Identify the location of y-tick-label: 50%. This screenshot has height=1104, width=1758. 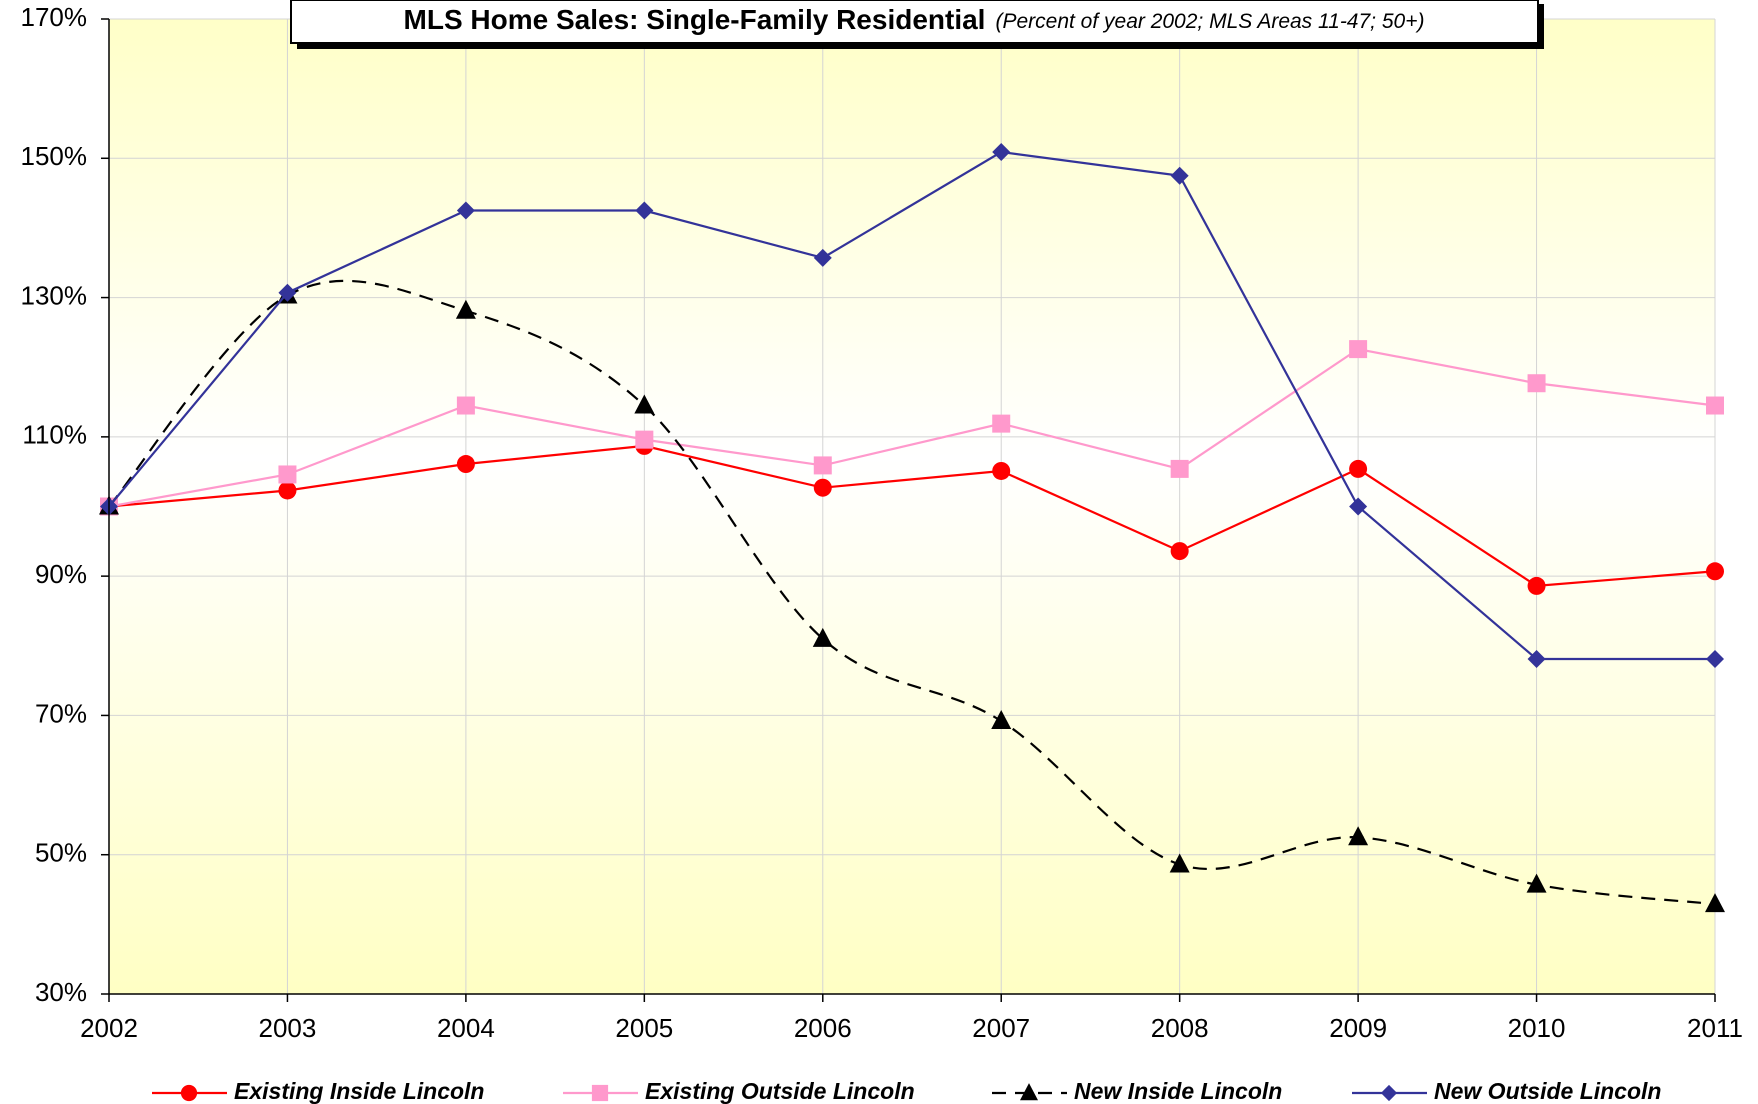
(61, 853).